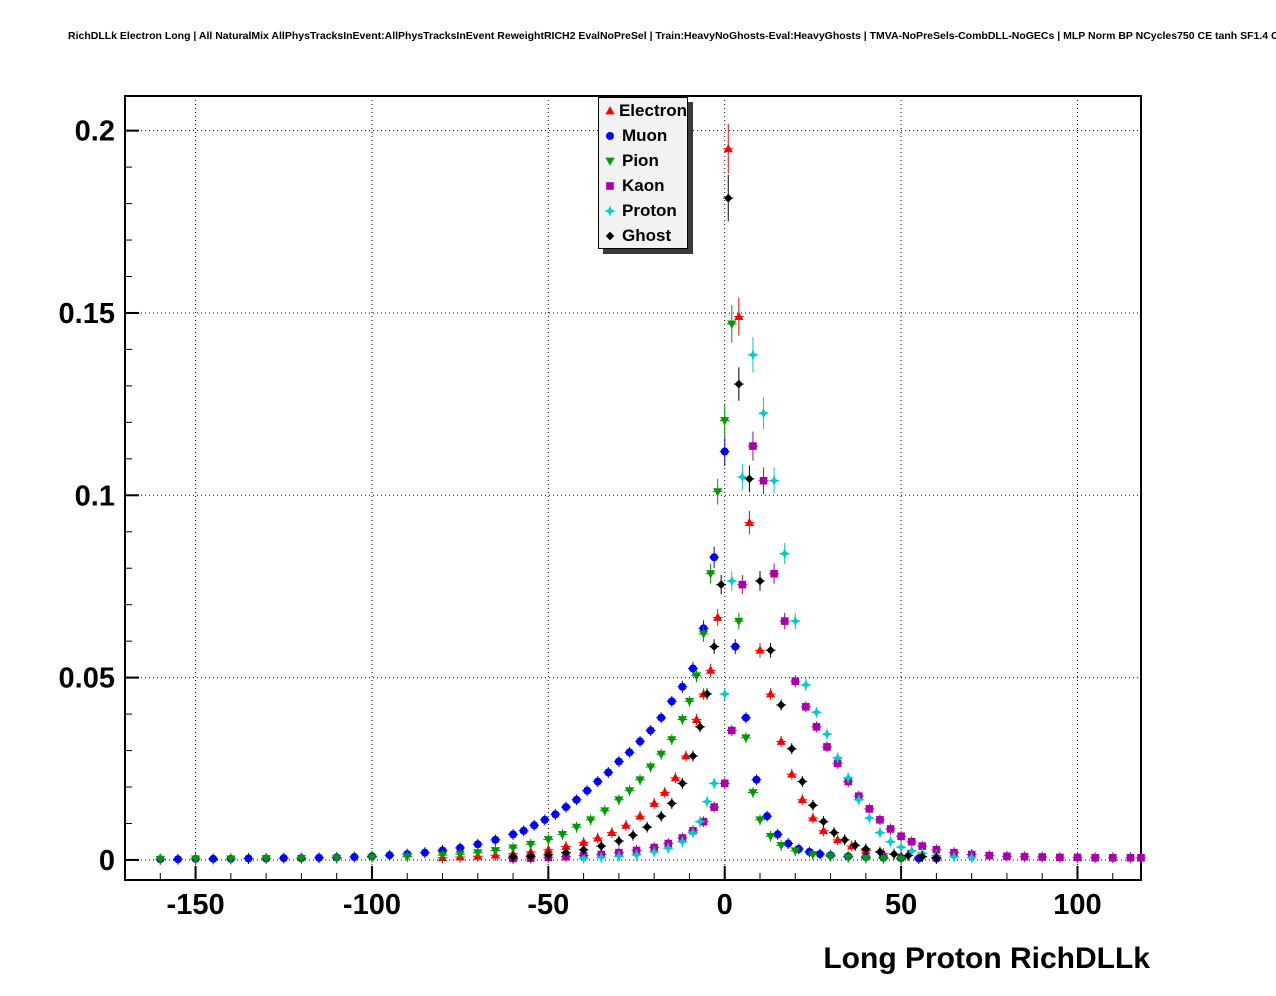 The height and width of the screenshot is (996, 1276). I want to click on triangle-down-icon, so click(610, 161).